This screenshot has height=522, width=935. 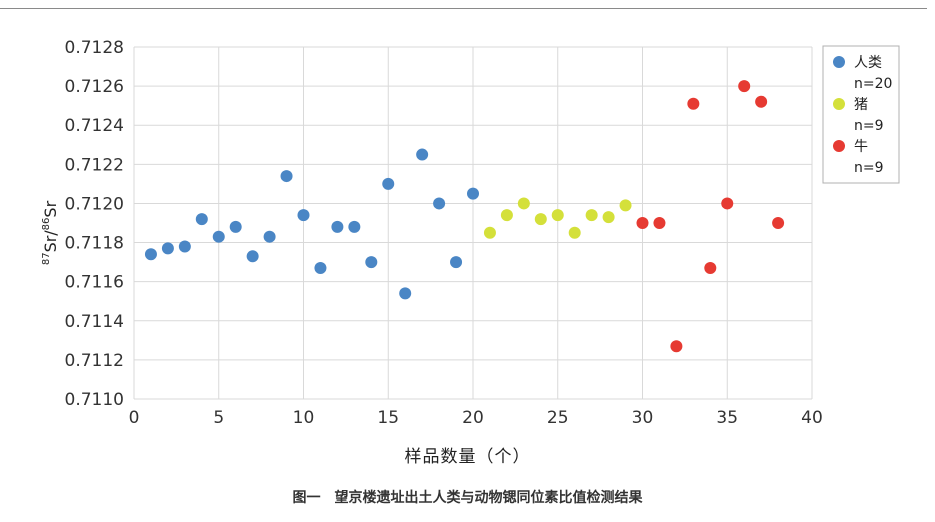 I want to click on legend-marker-human, so click(x=839, y=62).